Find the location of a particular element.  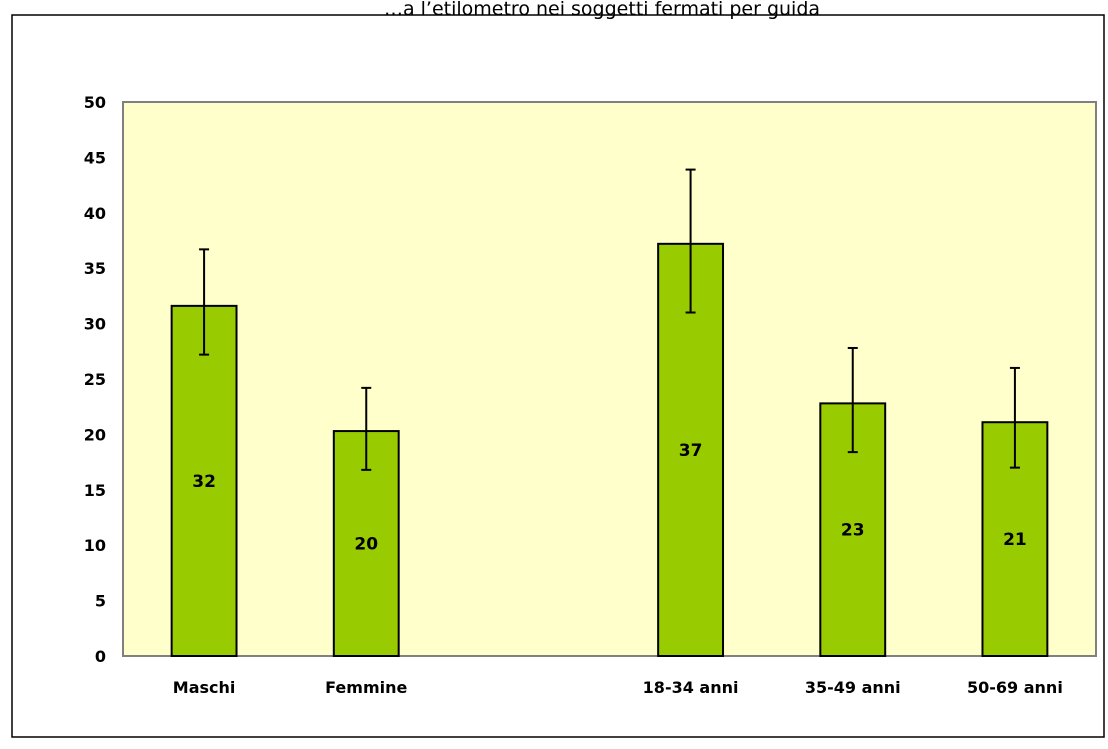

data-label: 21 is located at coordinates (1015, 540).